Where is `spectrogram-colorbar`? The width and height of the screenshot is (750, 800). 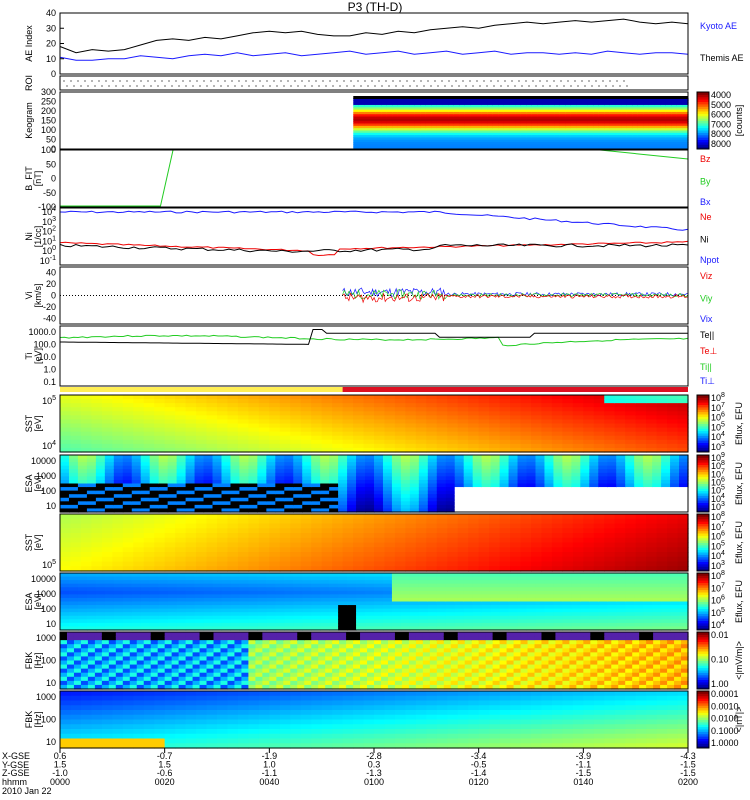 spectrogram-colorbar is located at coordinates (703, 483).